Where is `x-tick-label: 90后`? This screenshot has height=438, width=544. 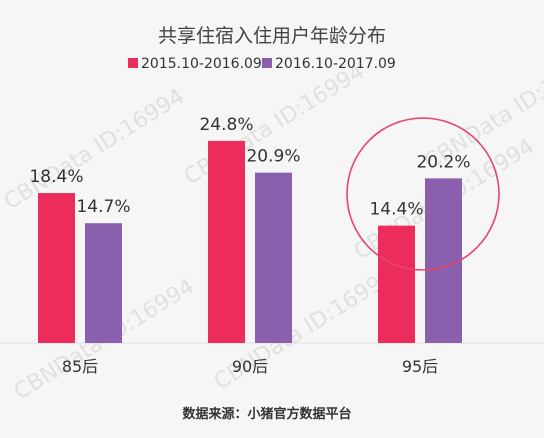 x-tick-label: 90后 is located at coordinates (250, 366).